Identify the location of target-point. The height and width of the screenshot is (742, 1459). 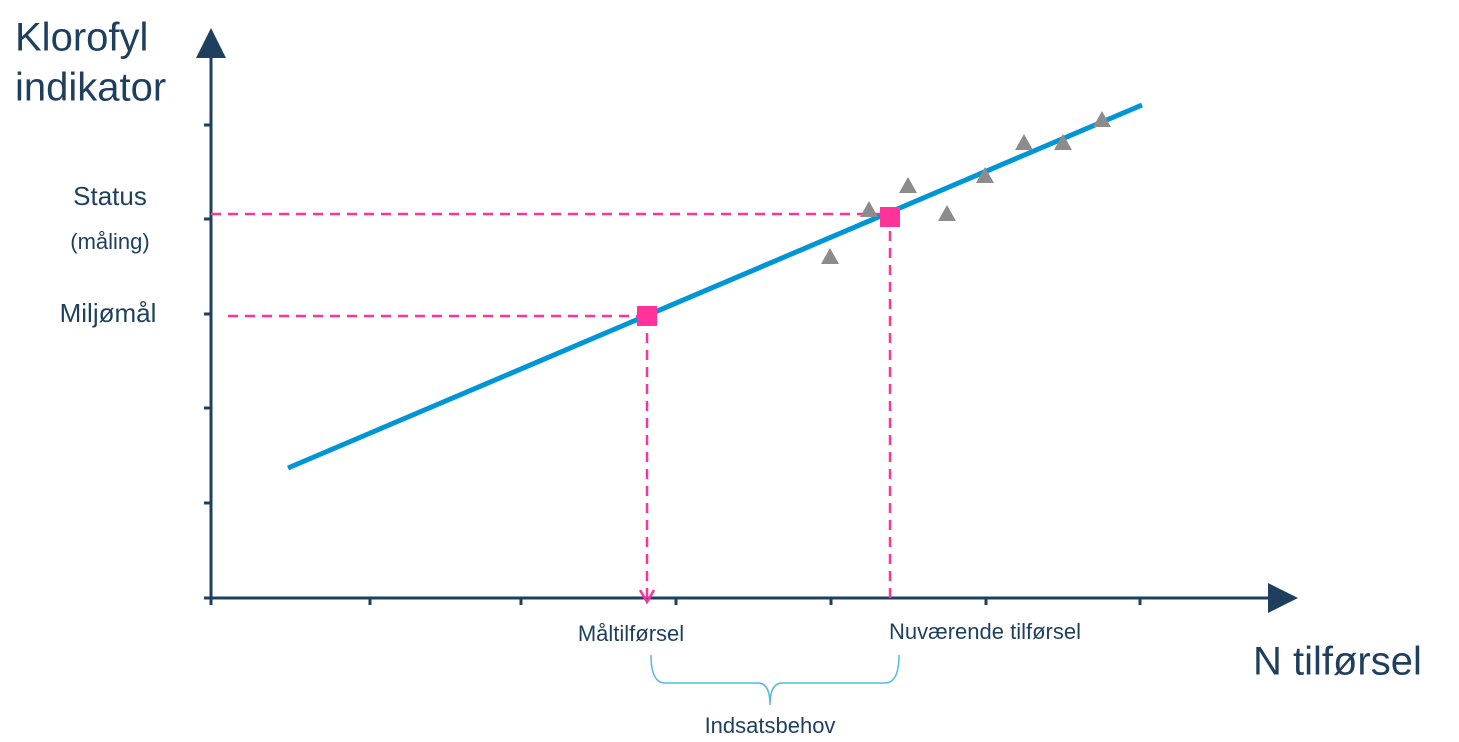
(647, 316).